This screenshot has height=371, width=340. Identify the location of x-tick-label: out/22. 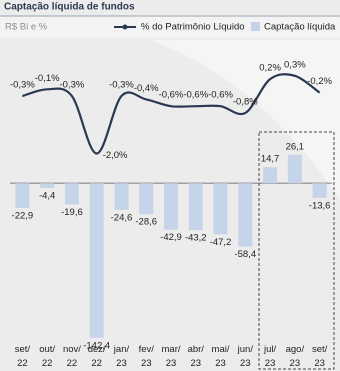
(47, 356).